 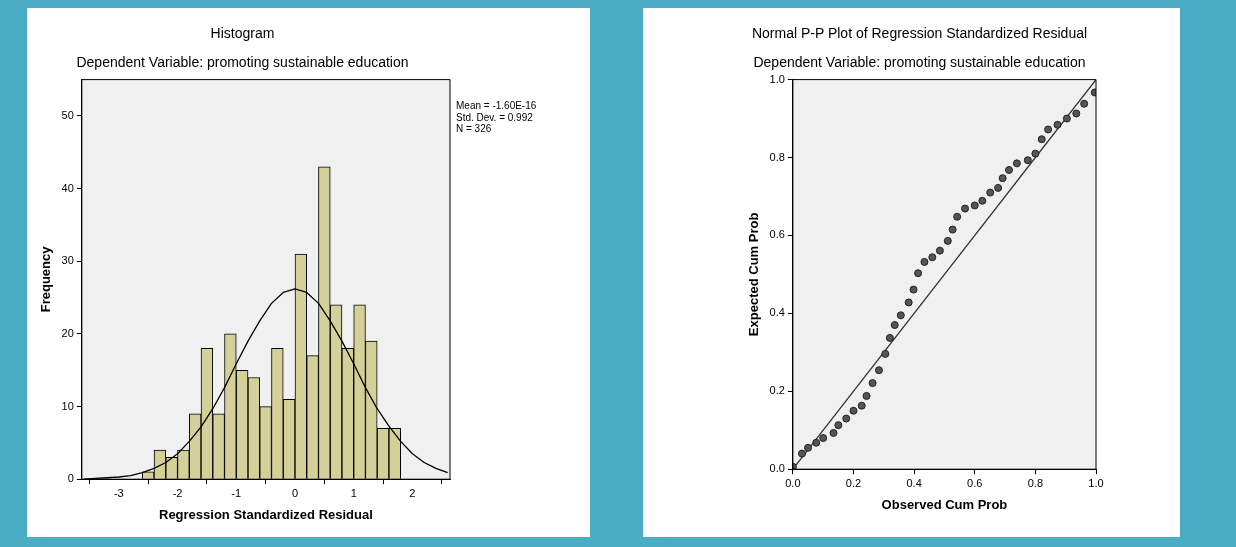 I want to click on x-tick-label: 1.0, so click(x=1096, y=482).